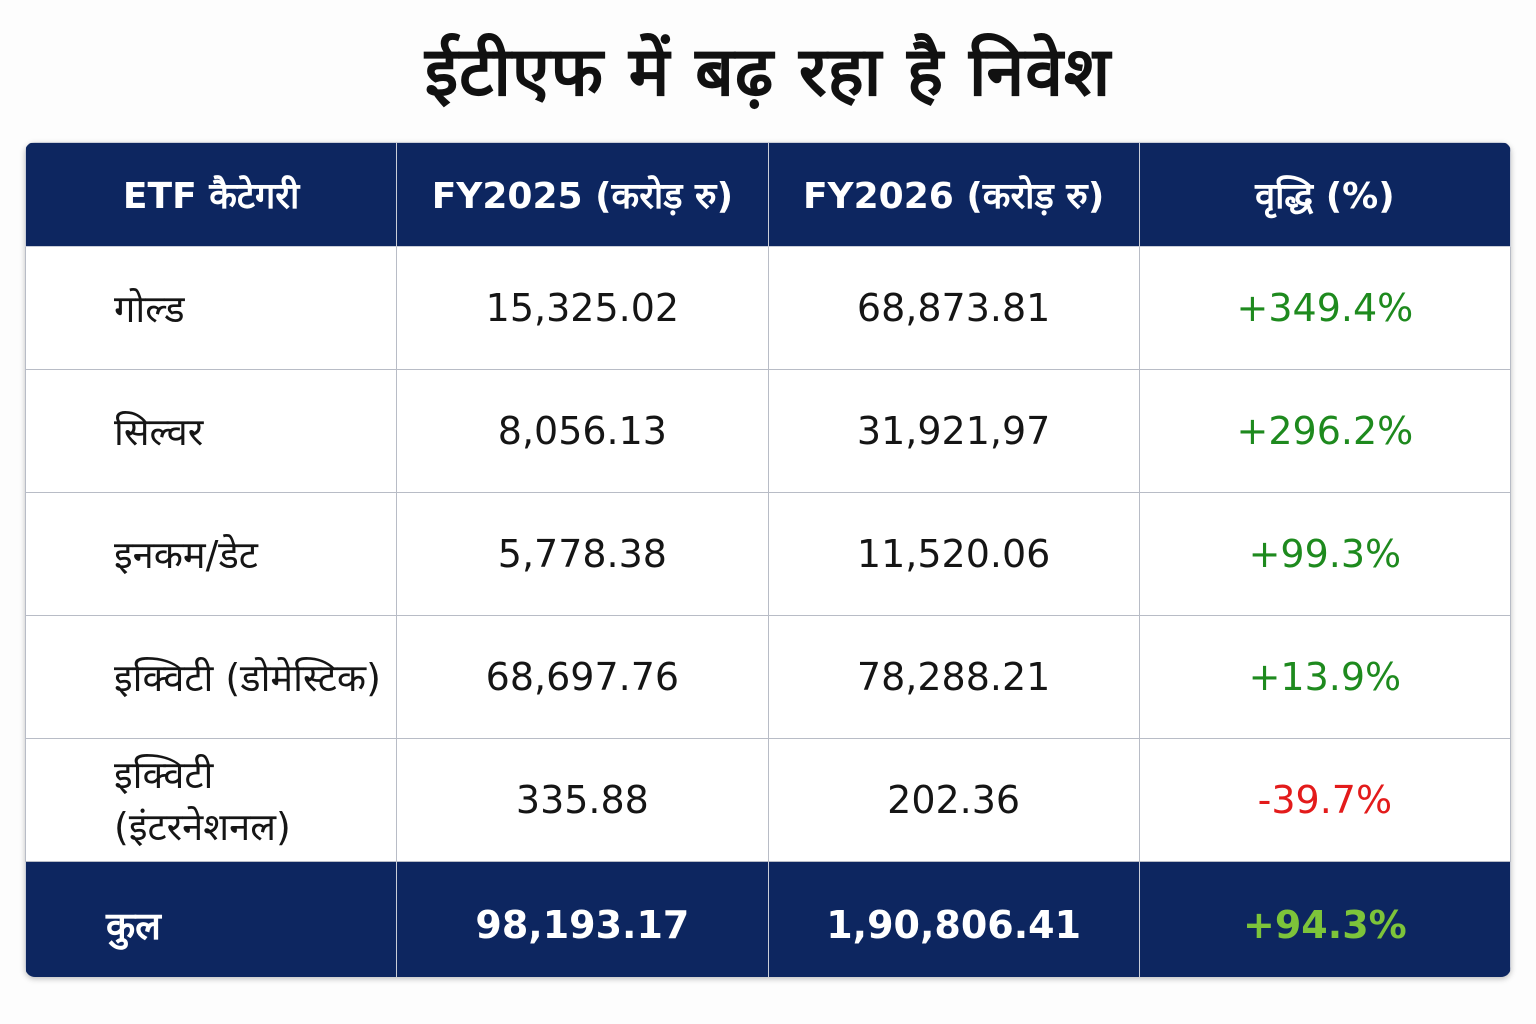 Image resolution: width=1536 pixels, height=1024 pixels. Describe the element at coordinates (953, 308) in the screenshot. I see `fy2026-cell: 68,873.81` at that location.